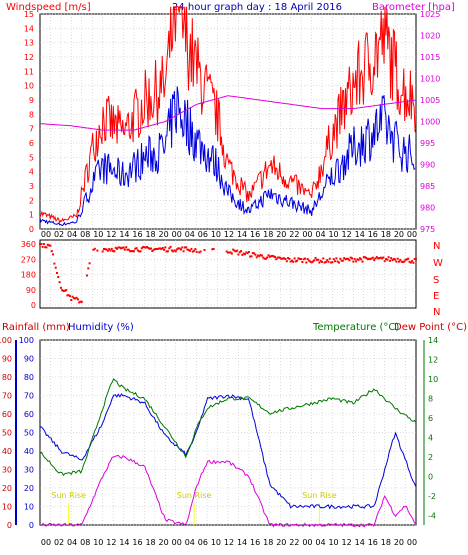  Describe the element at coordinates (46, 542) in the screenshot. I see `bottom-time-label: 00` at that location.